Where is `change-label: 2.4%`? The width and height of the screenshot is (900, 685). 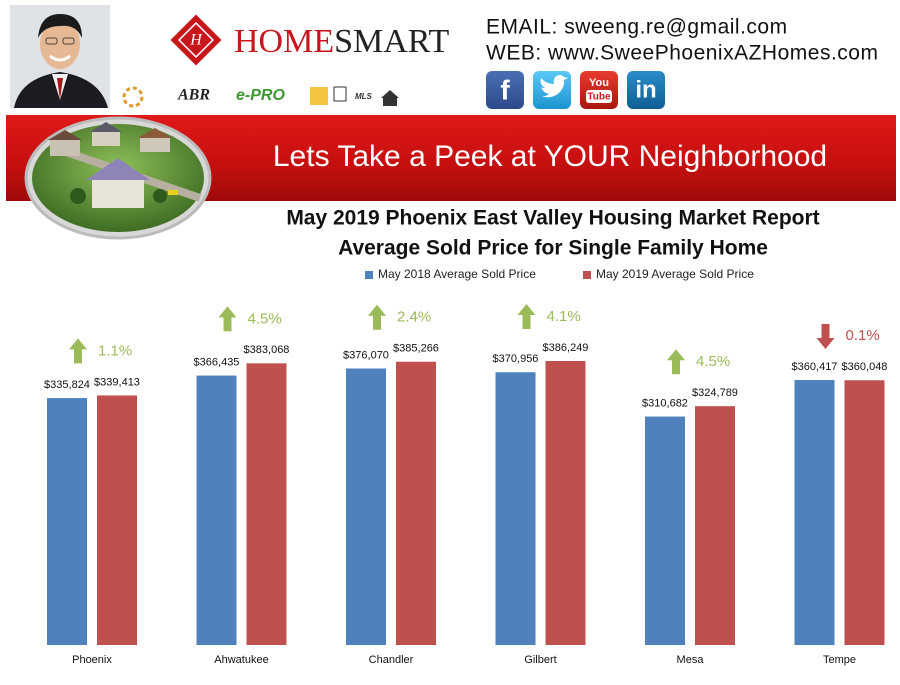
change-label: 2.4% is located at coordinates (414, 317).